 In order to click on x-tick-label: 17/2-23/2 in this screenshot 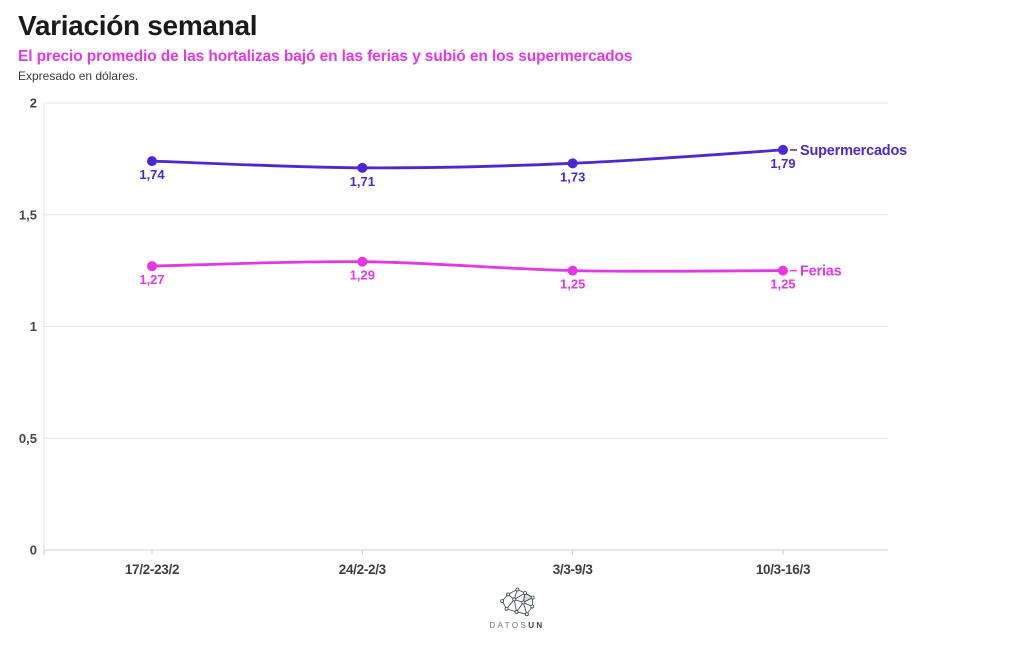, I will do `click(152, 569)`.